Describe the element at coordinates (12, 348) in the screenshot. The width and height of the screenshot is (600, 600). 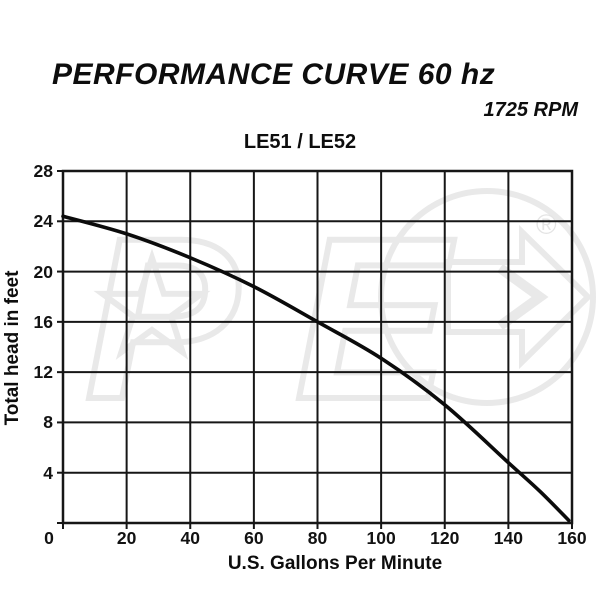
I see `y-axis-title: Total head in feet` at that location.